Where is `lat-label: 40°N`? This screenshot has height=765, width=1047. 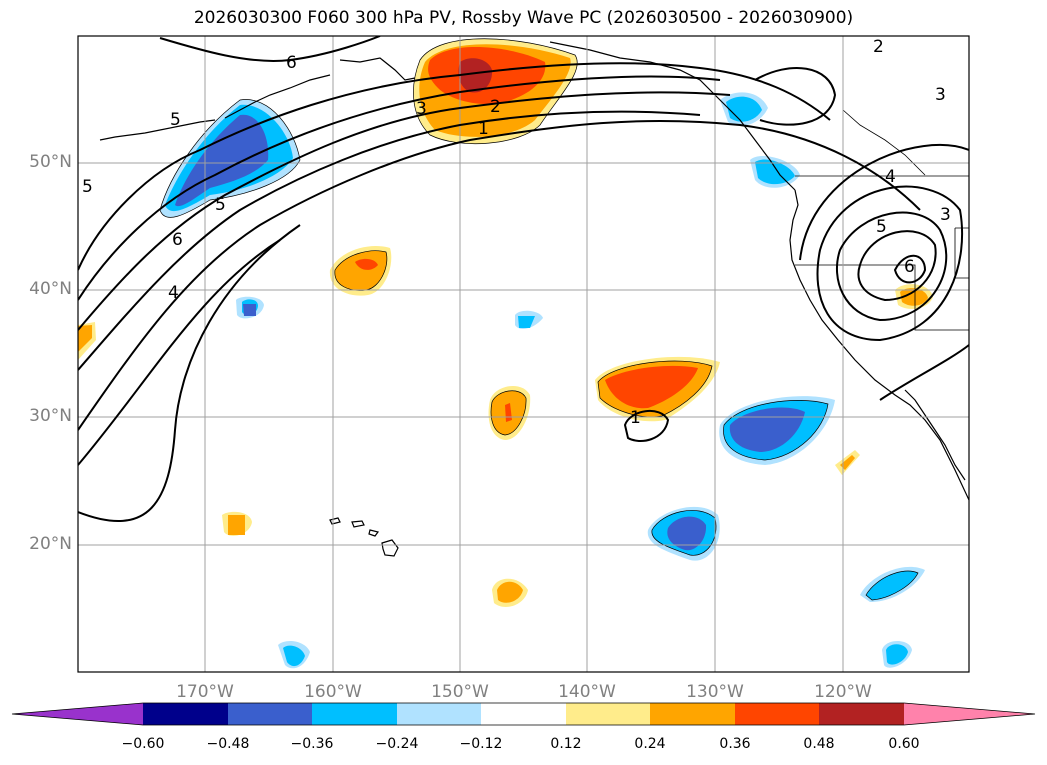 lat-label: 40°N is located at coordinates (50, 289).